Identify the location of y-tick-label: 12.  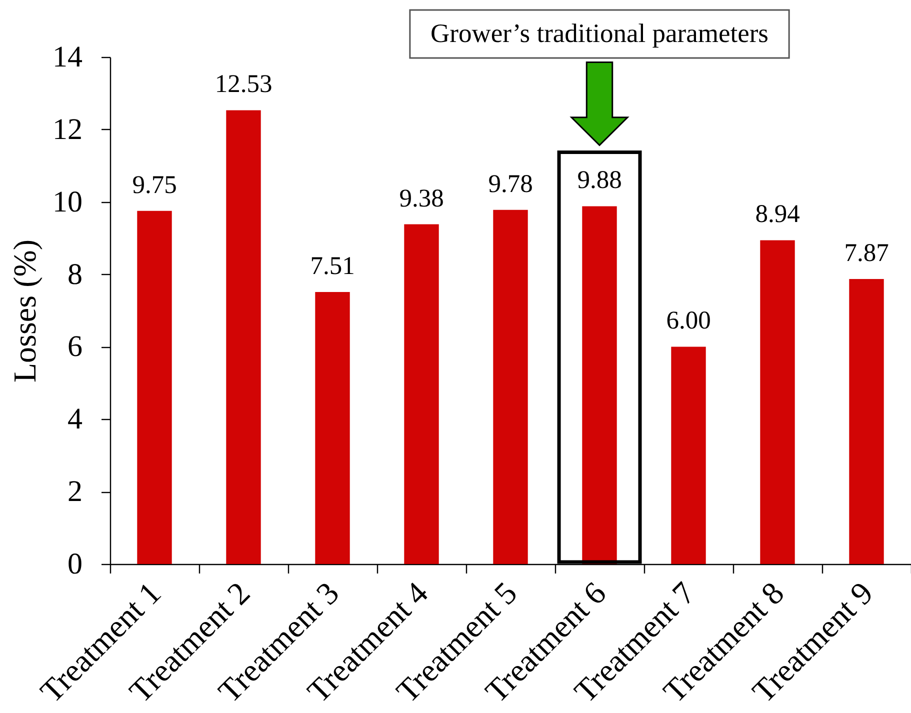
(67, 129).